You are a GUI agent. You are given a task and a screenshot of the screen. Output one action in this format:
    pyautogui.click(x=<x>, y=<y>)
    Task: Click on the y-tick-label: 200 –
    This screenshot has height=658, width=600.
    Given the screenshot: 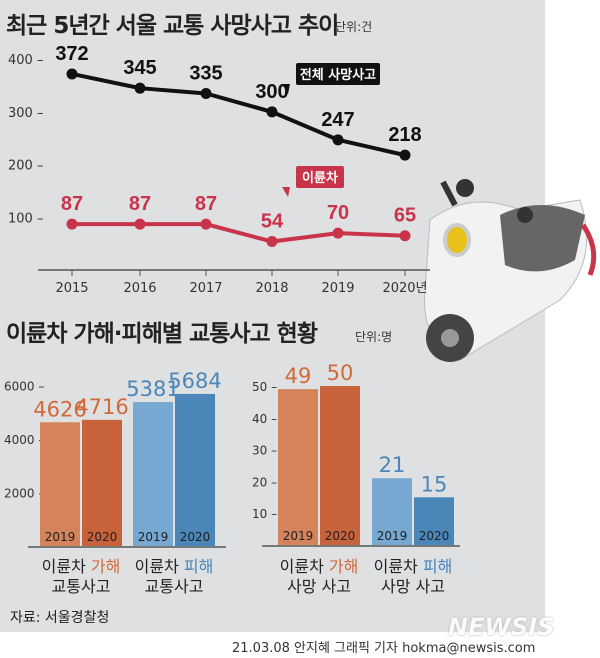 What is the action you would take?
    pyautogui.click(x=25, y=166)
    